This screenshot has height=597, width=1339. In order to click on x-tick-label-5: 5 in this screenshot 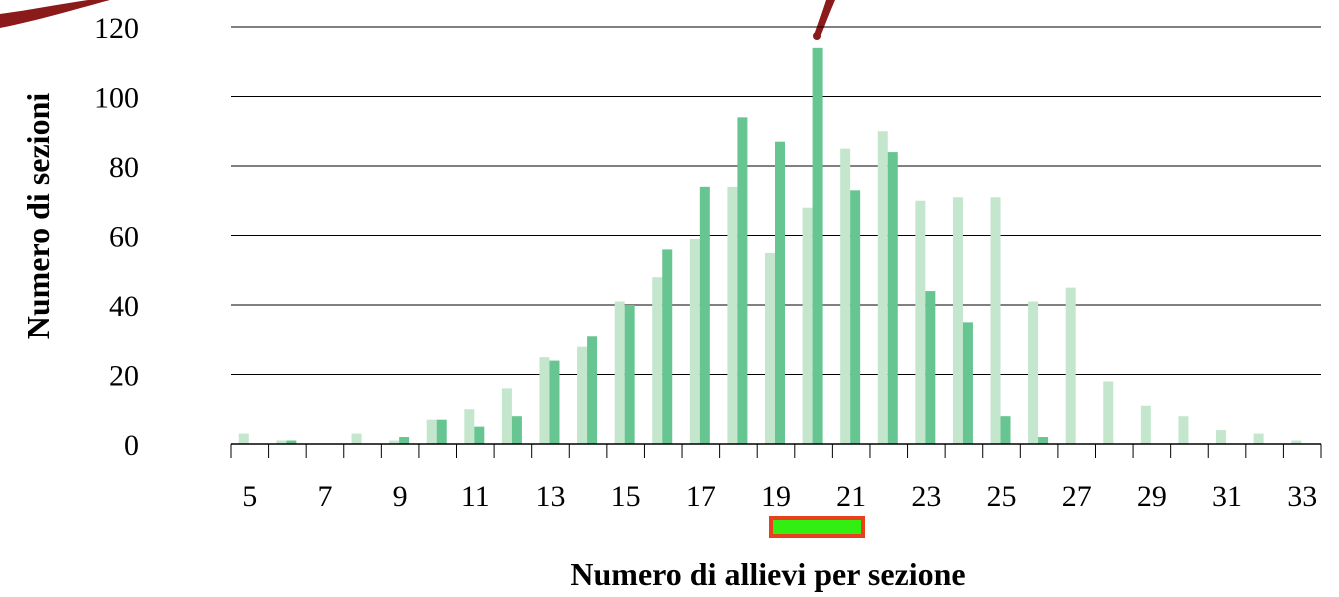, I will do `click(249, 496)`.